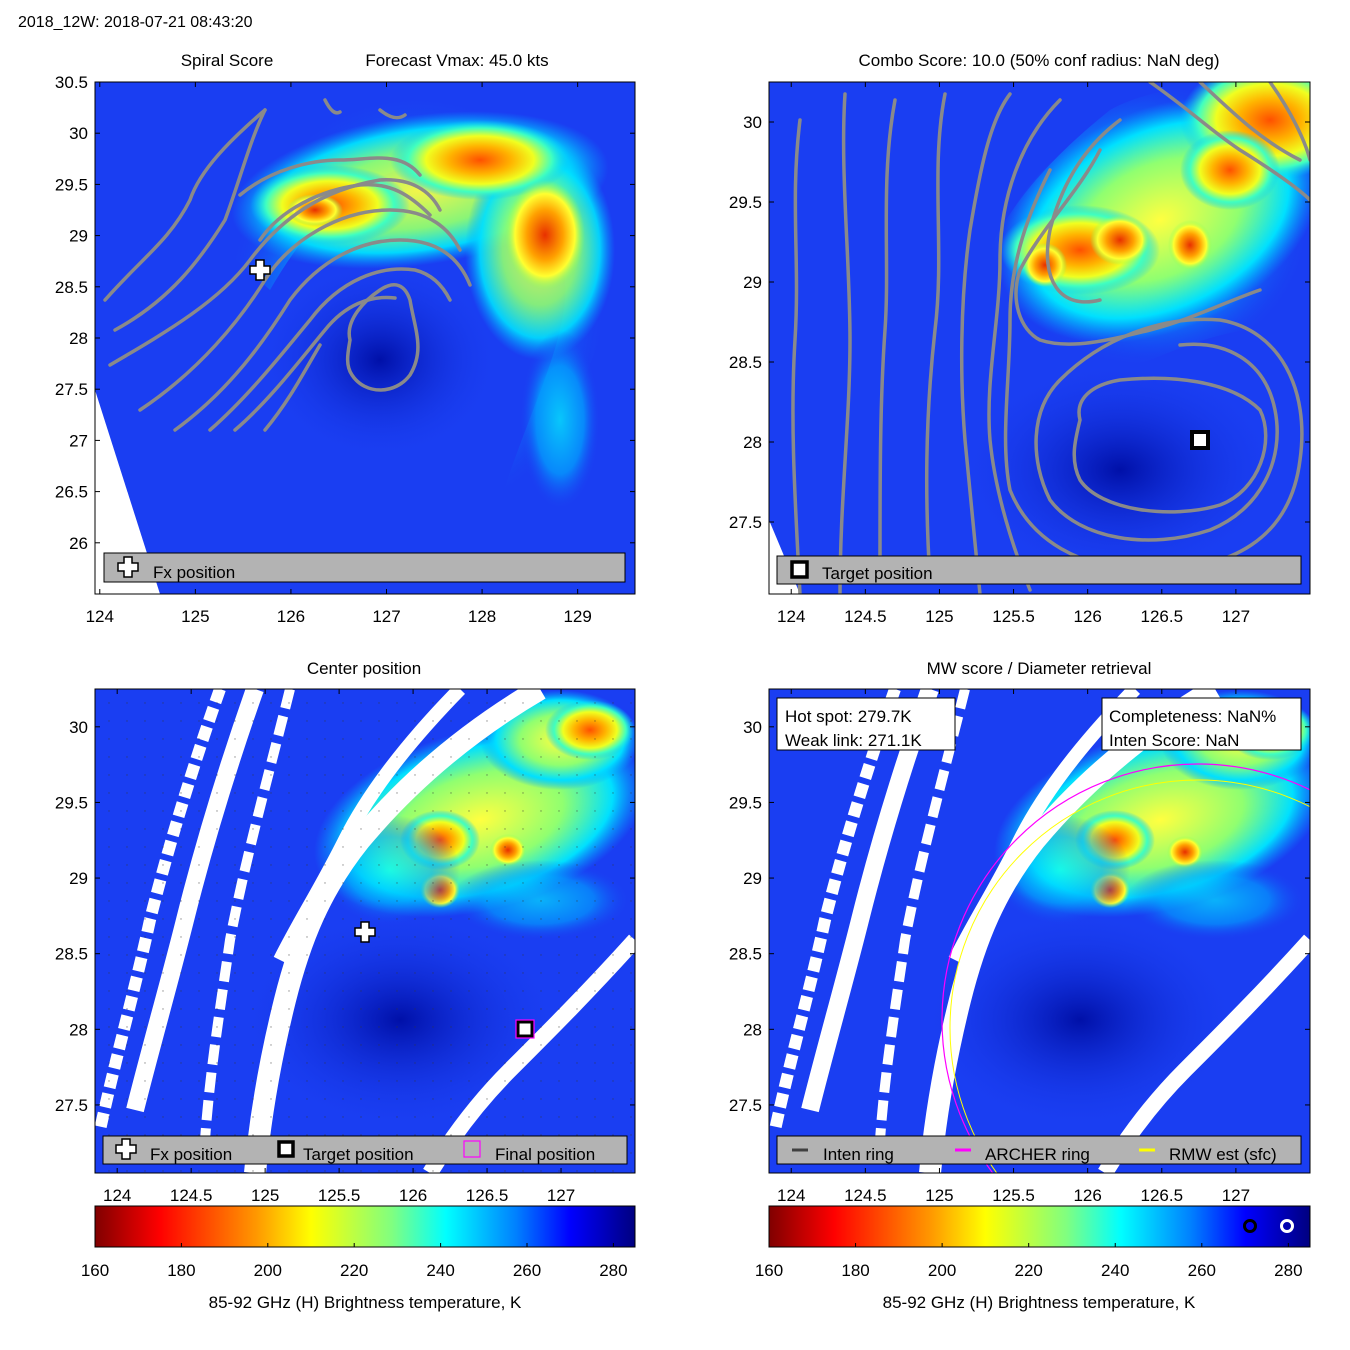 This screenshot has width=1350, height=1350. I want to click on mw-info-box-left, so click(866, 724).